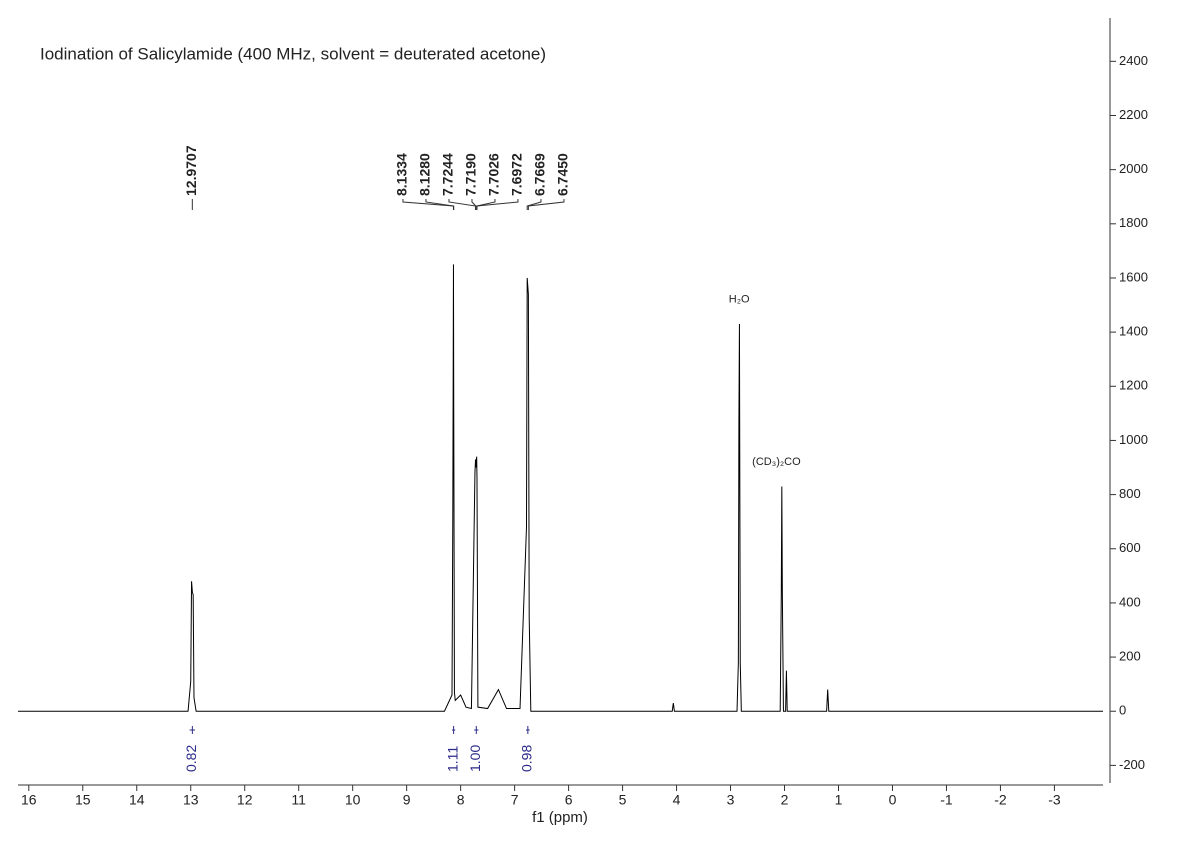 The height and width of the screenshot is (848, 1200). I want to click on y-tick-label: 1800, so click(1133, 222).